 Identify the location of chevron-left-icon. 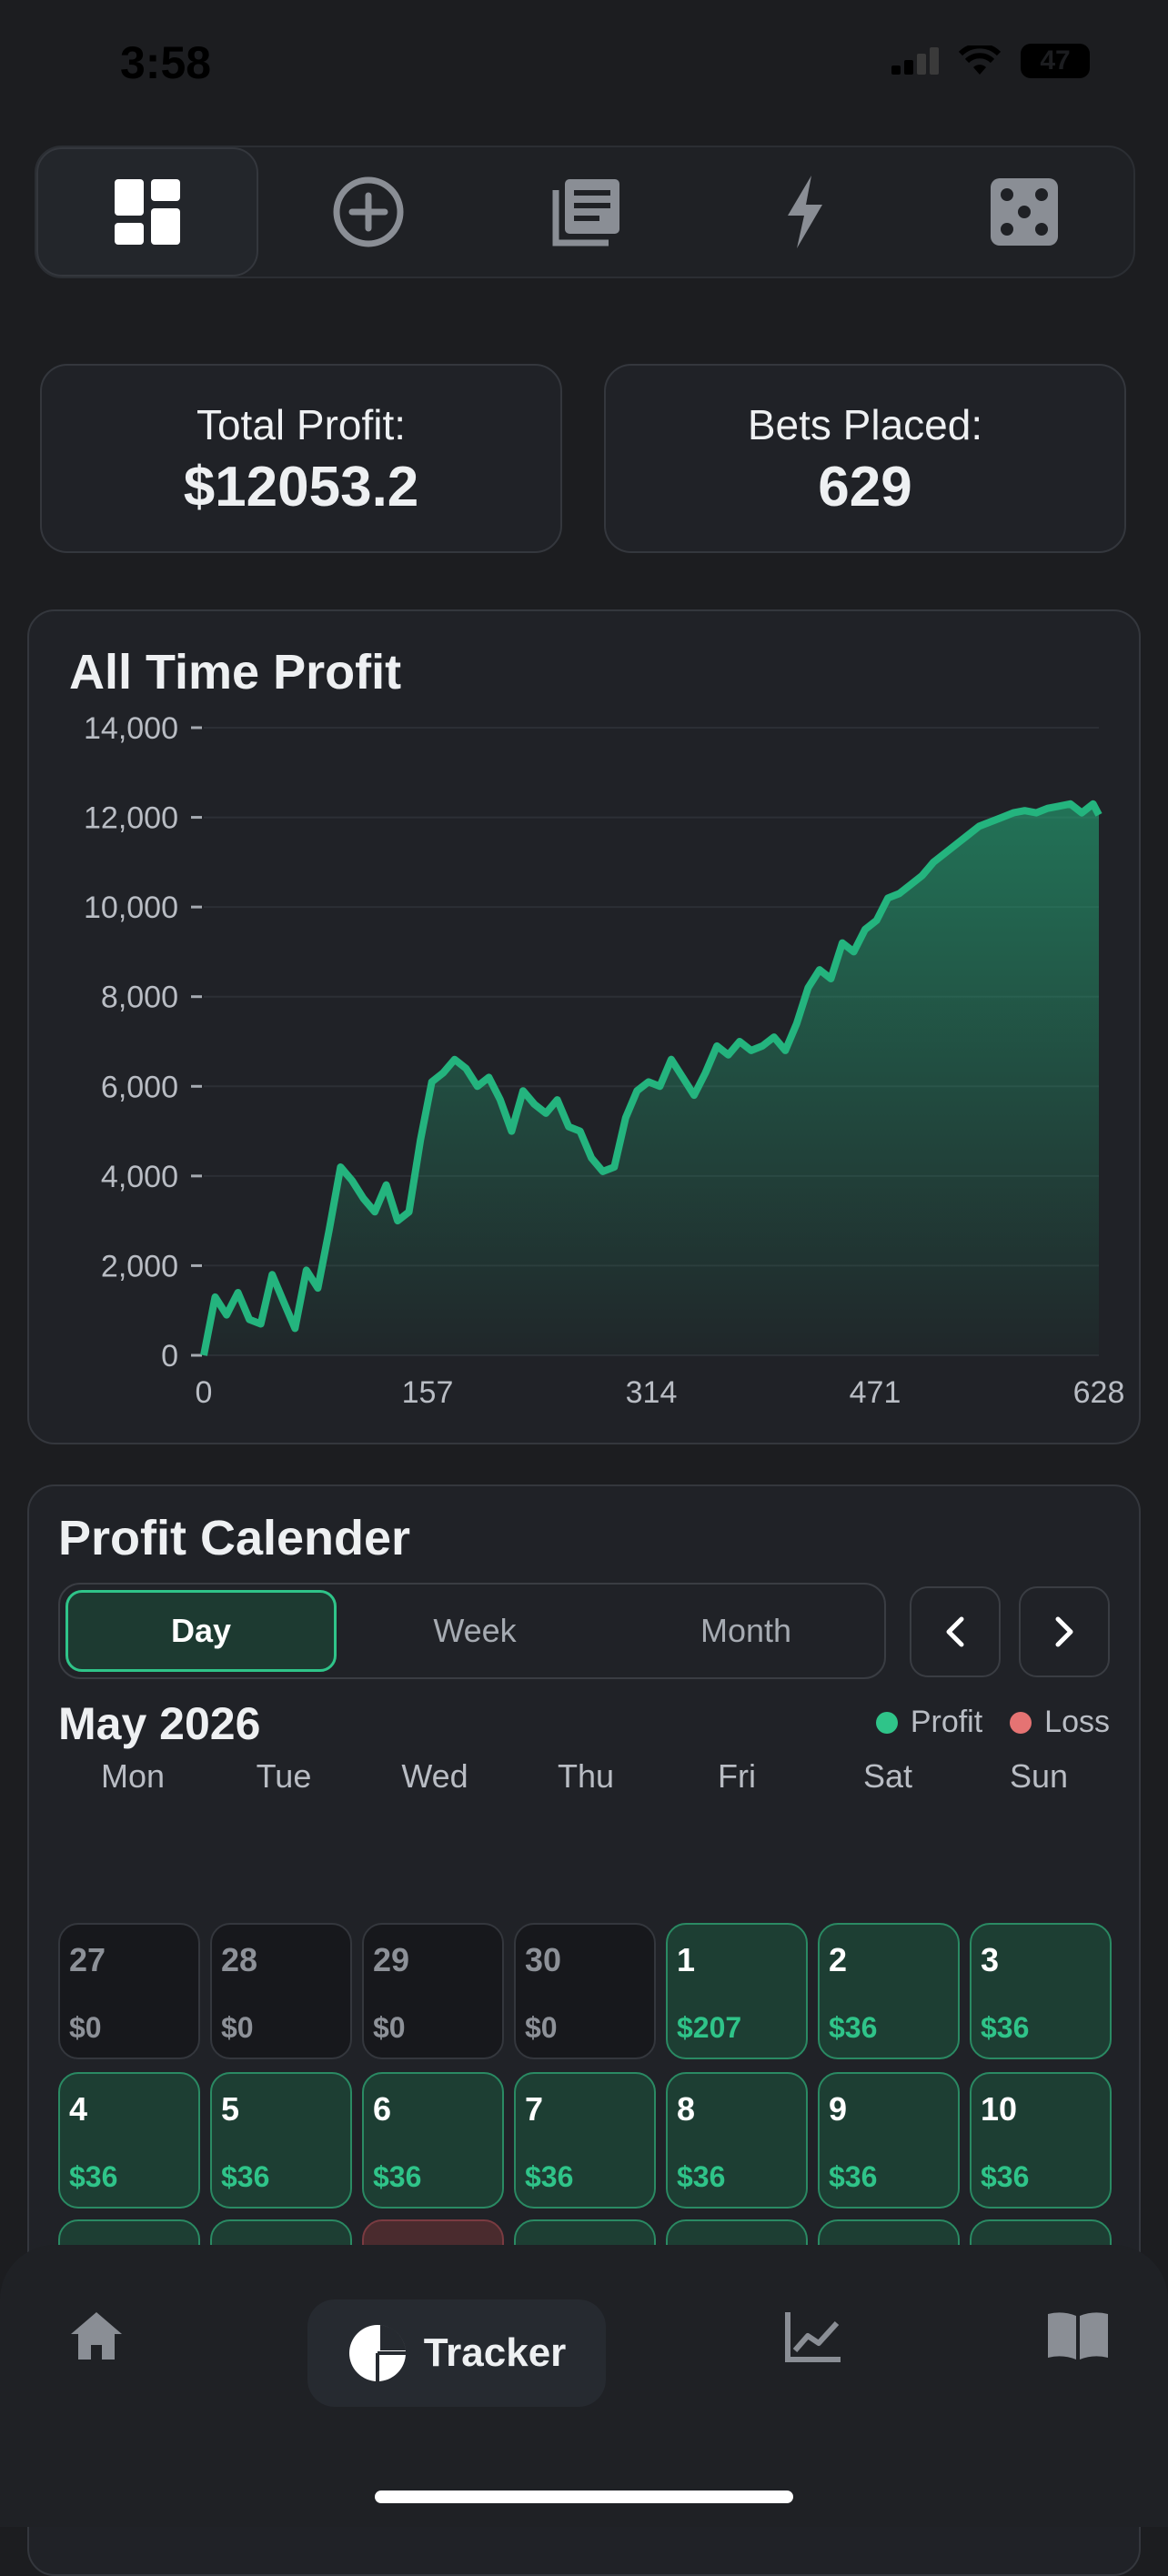
(955, 1631).